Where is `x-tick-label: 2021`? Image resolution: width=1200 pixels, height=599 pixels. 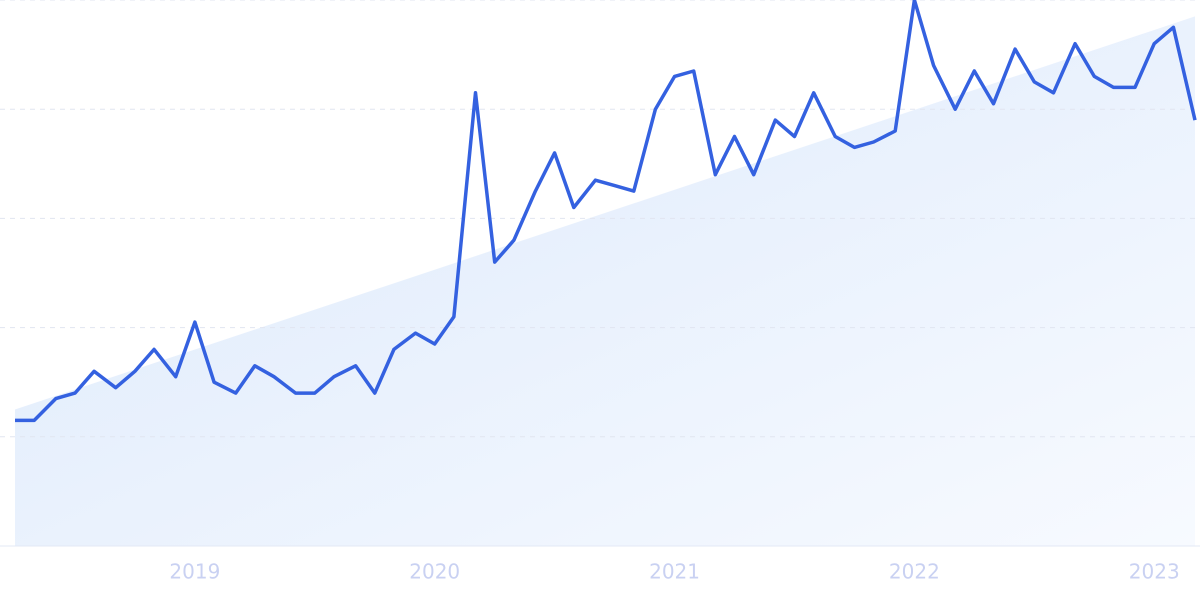
x-tick-label: 2021 is located at coordinates (674, 572).